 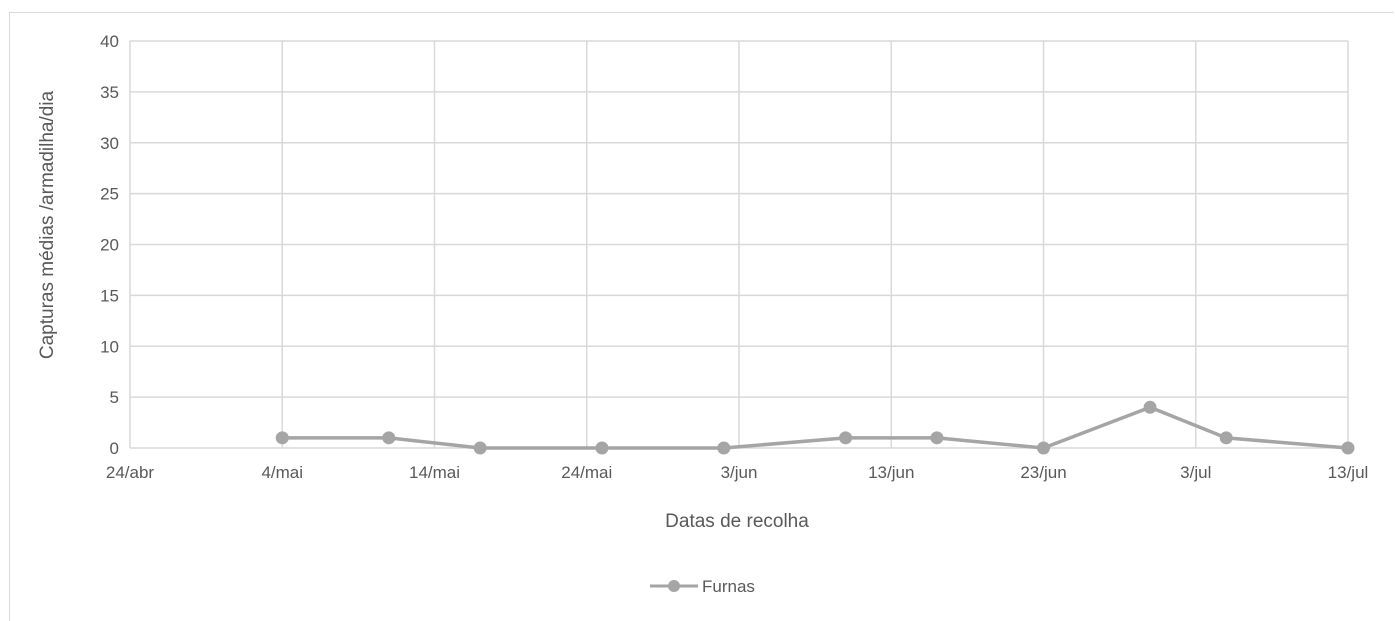 I want to click on y-axis-ticks: 0 5 10 15 20 25 30 35 40, so click(x=109, y=245).